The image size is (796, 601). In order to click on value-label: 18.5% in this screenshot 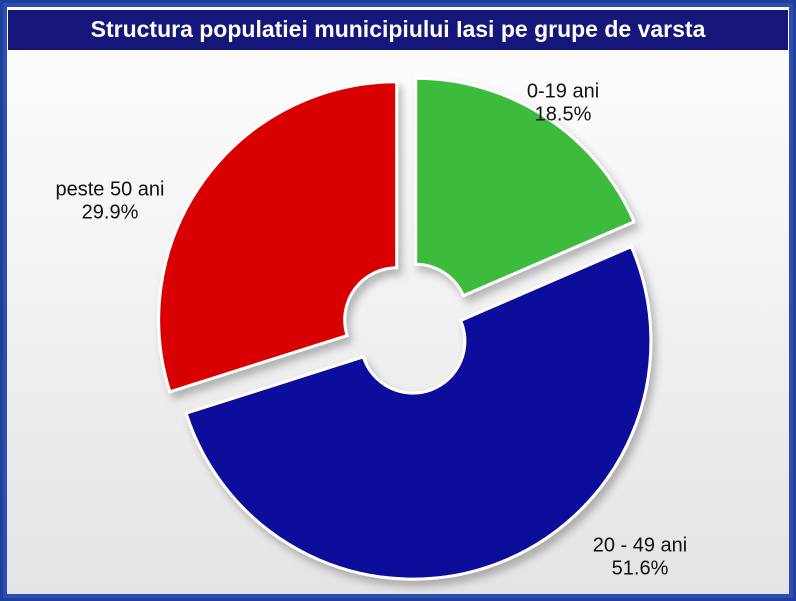, I will do `click(563, 114)`.